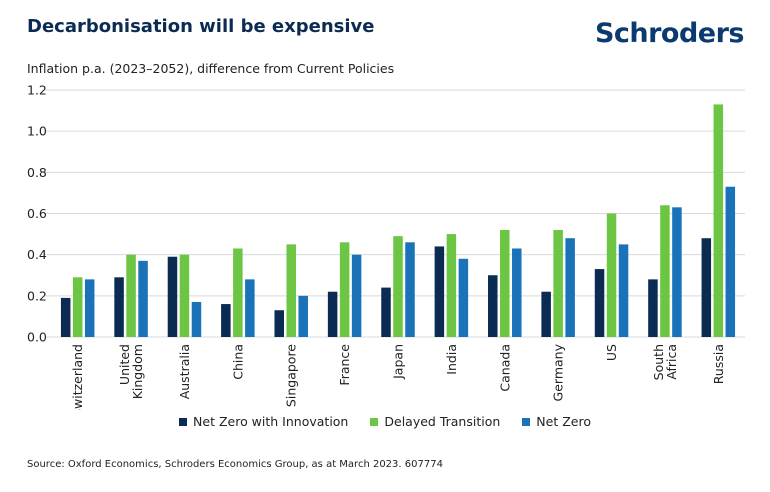  What do you see at coordinates (37, 131) in the screenshot?
I see `y-tick-label: 1.0` at bounding box center [37, 131].